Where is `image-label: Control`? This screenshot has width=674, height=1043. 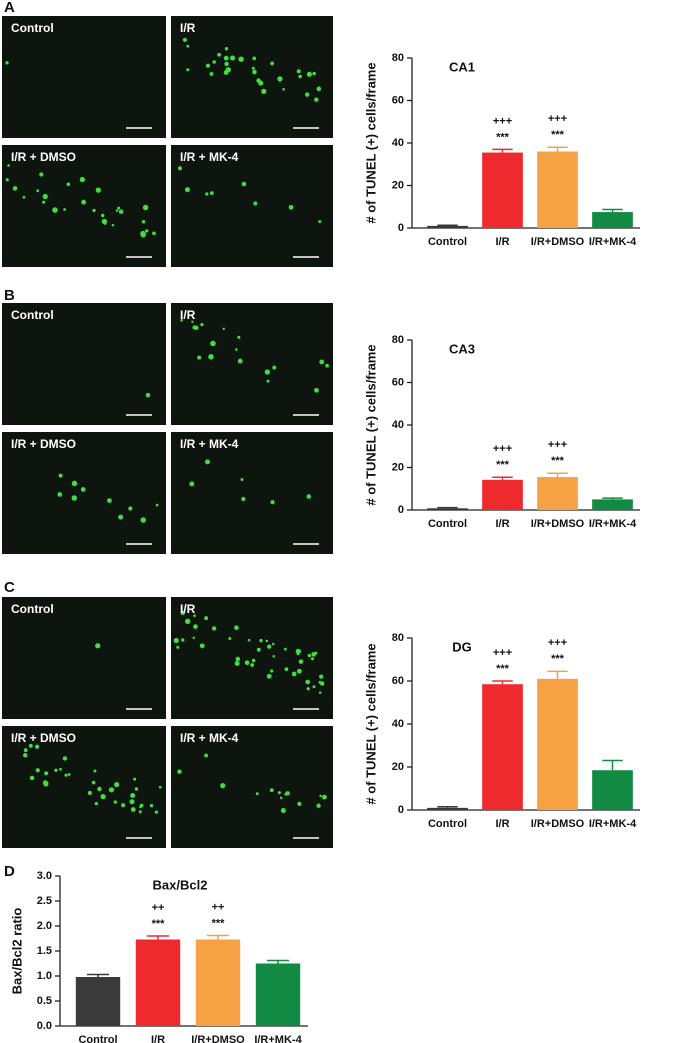
image-label: Control is located at coordinates (32, 28).